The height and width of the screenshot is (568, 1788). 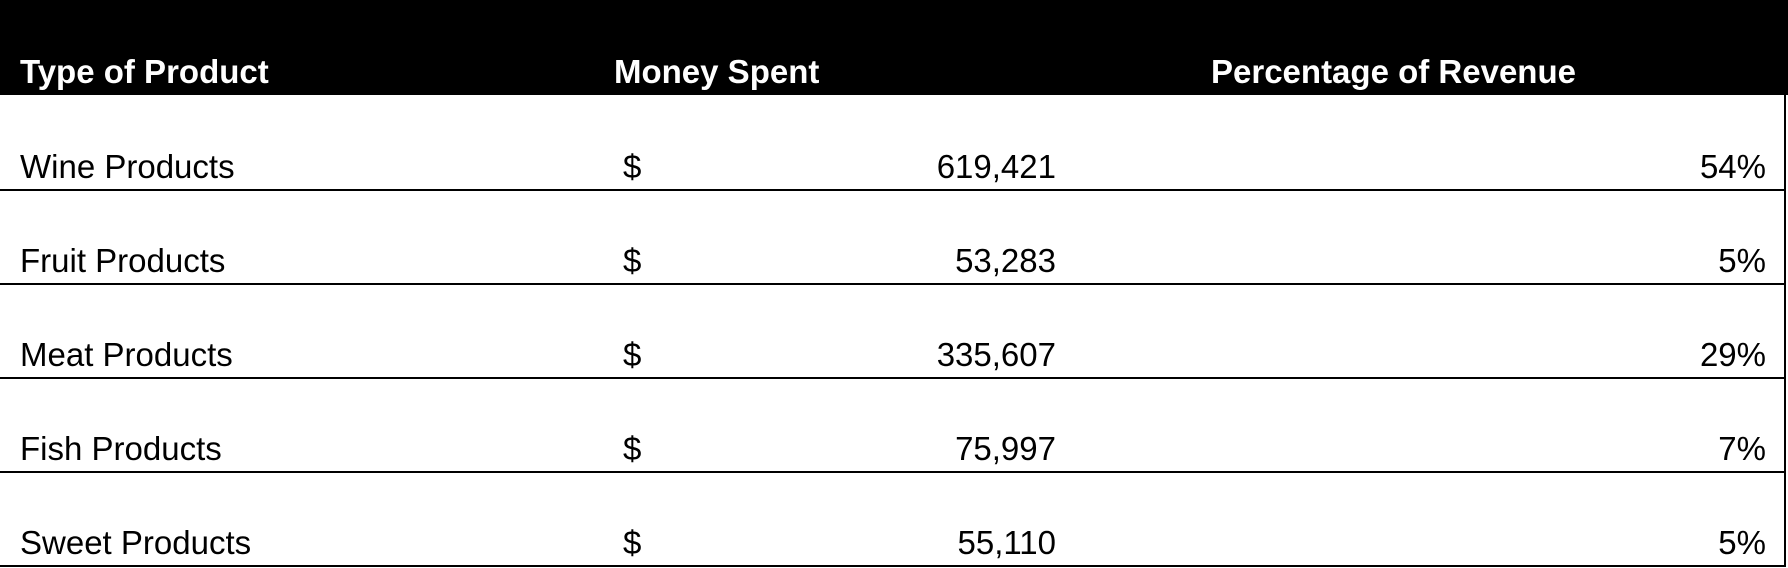 What do you see at coordinates (127, 166) in the screenshot?
I see `product-name-cell: Wine Products` at bounding box center [127, 166].